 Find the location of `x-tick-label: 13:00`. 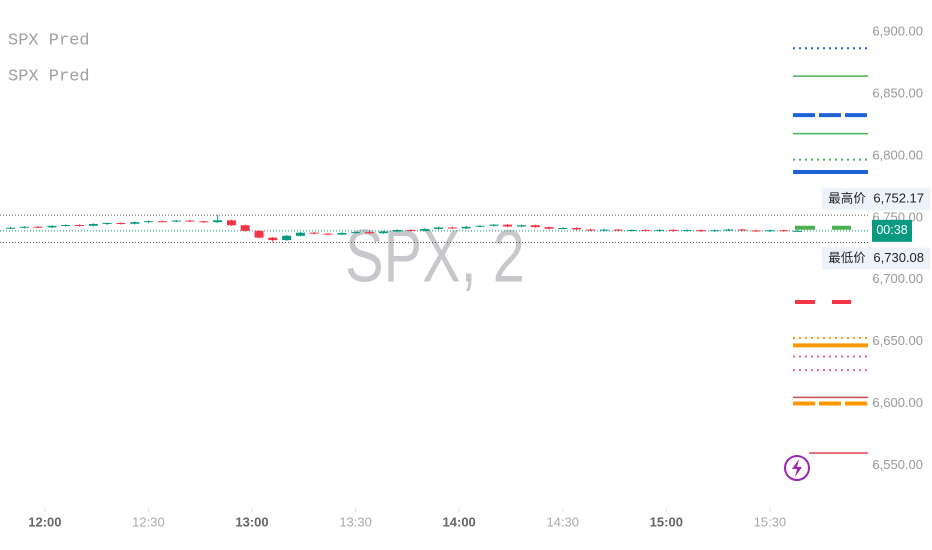

x-tick-label: 13:00 is located at coordinates (251, 521).